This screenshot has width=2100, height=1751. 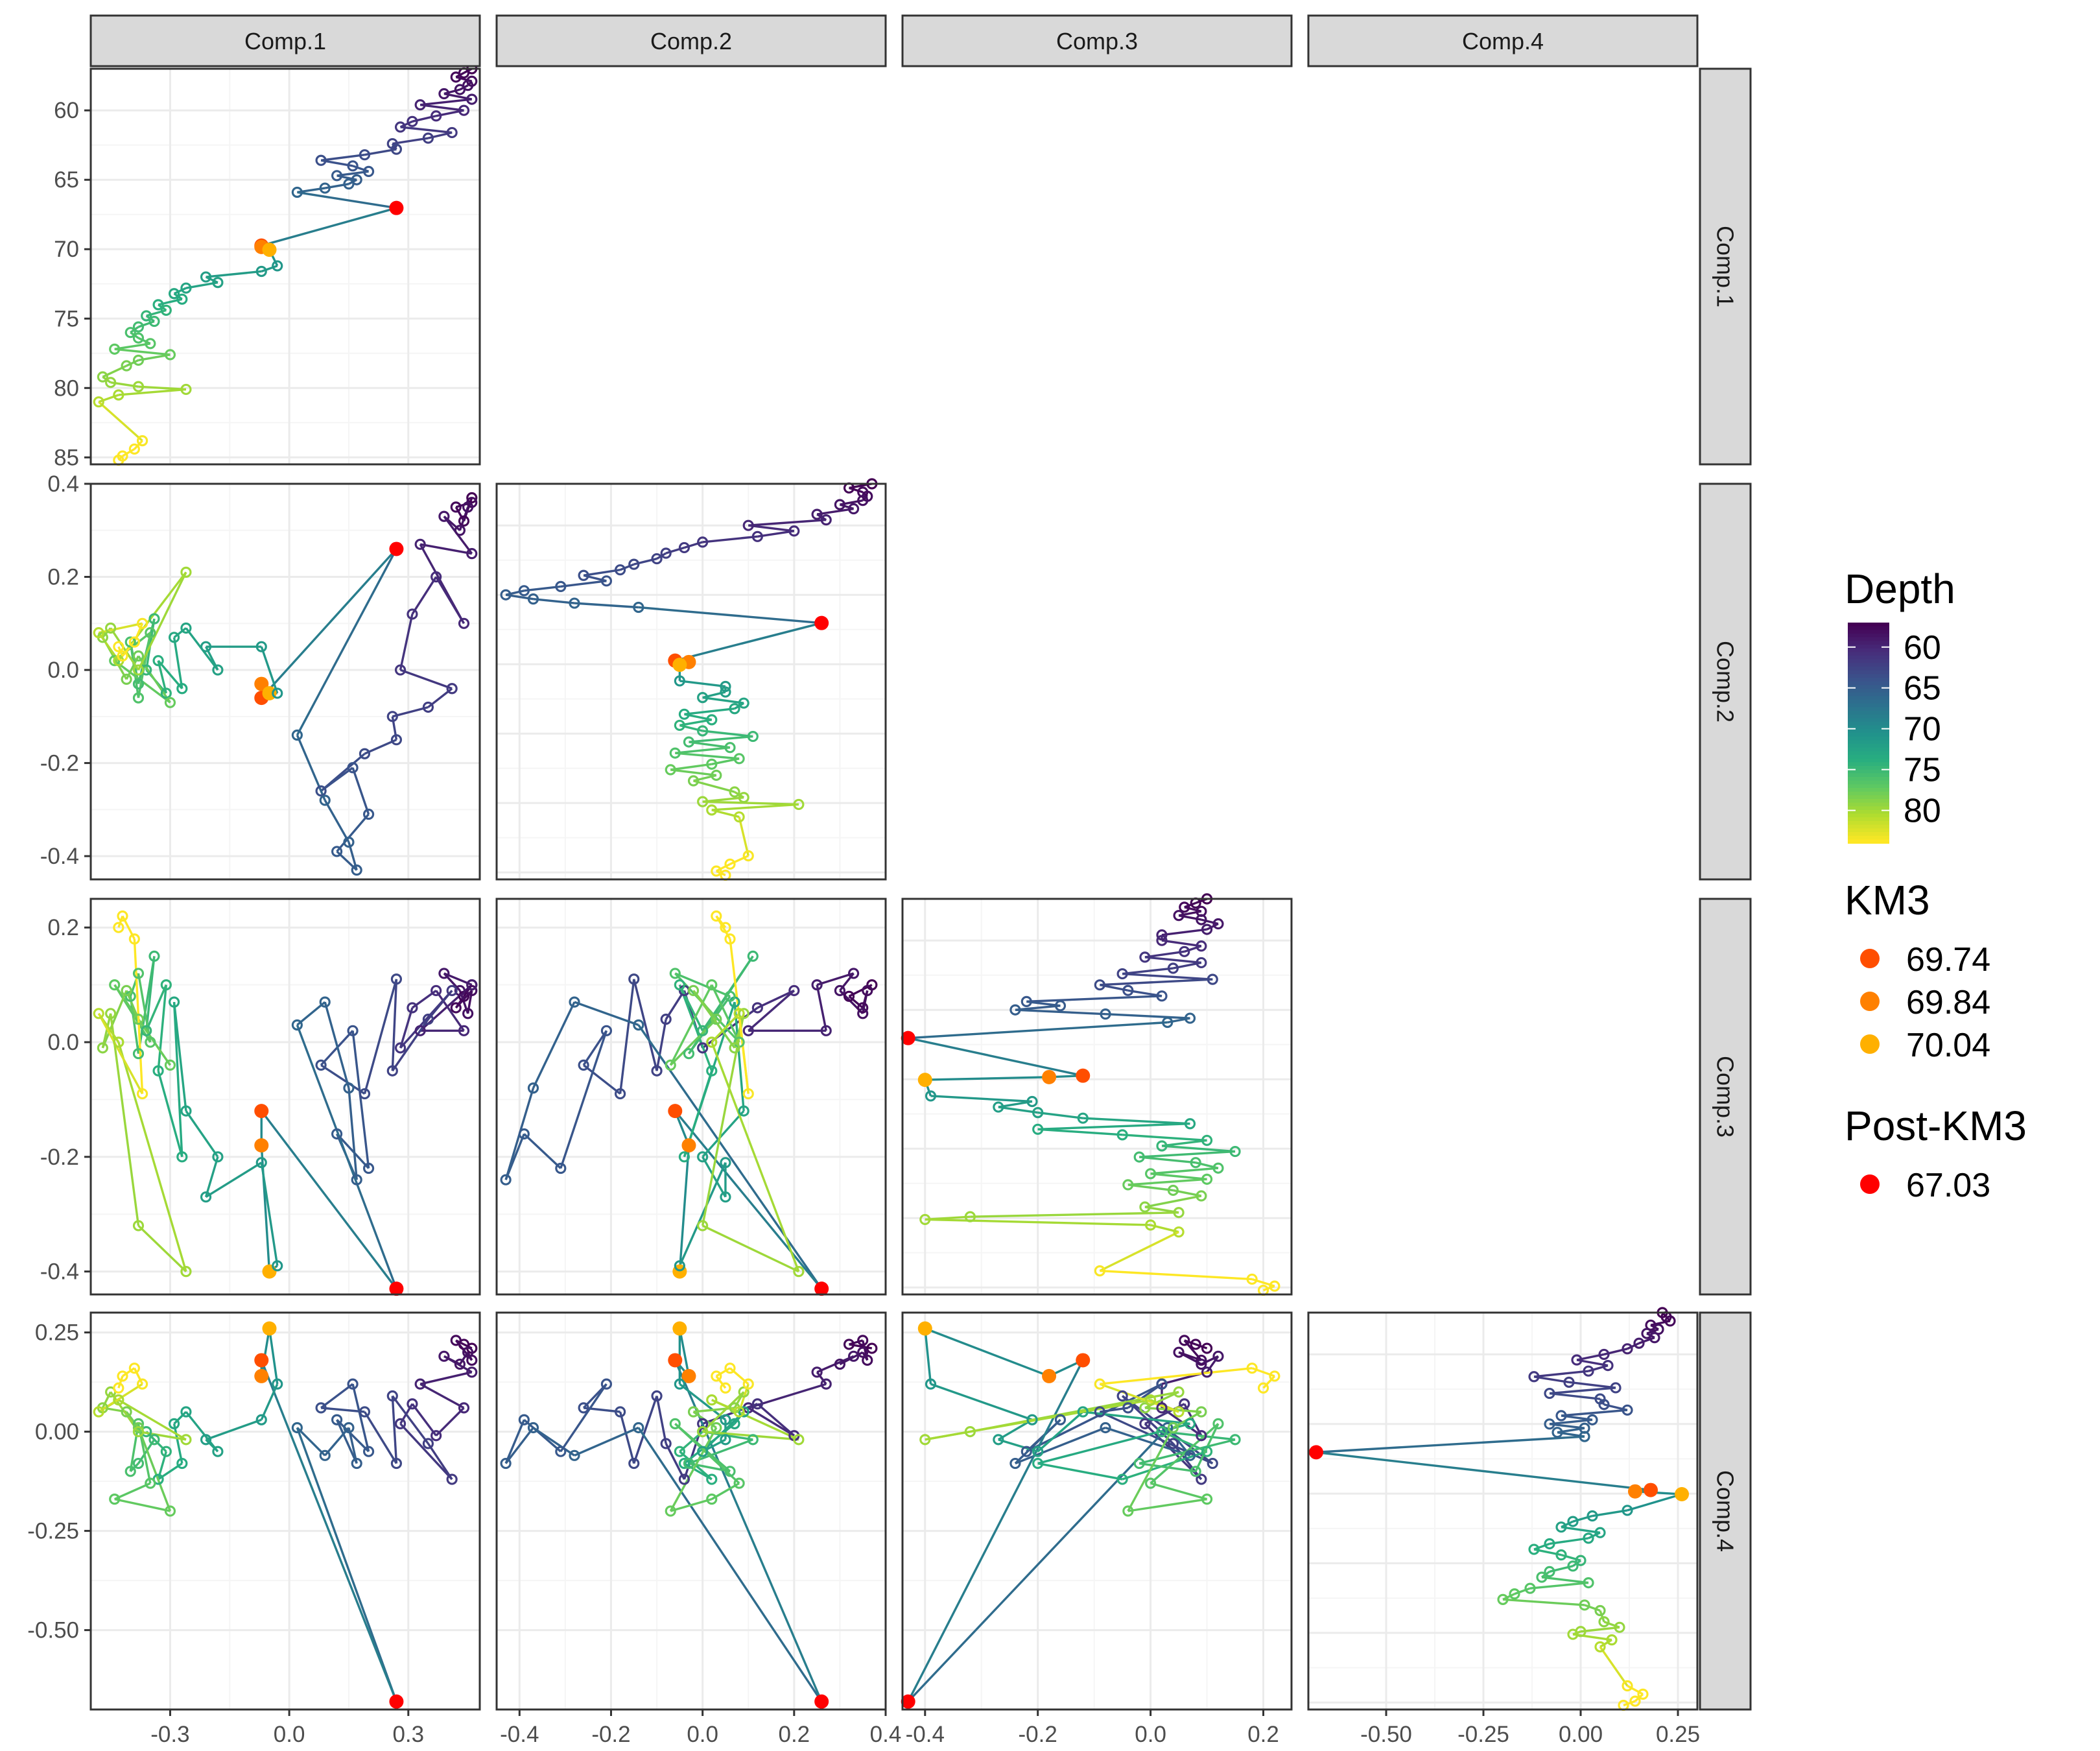 I want to click on colorbar-label: 65, so click(x=1922, y=689).